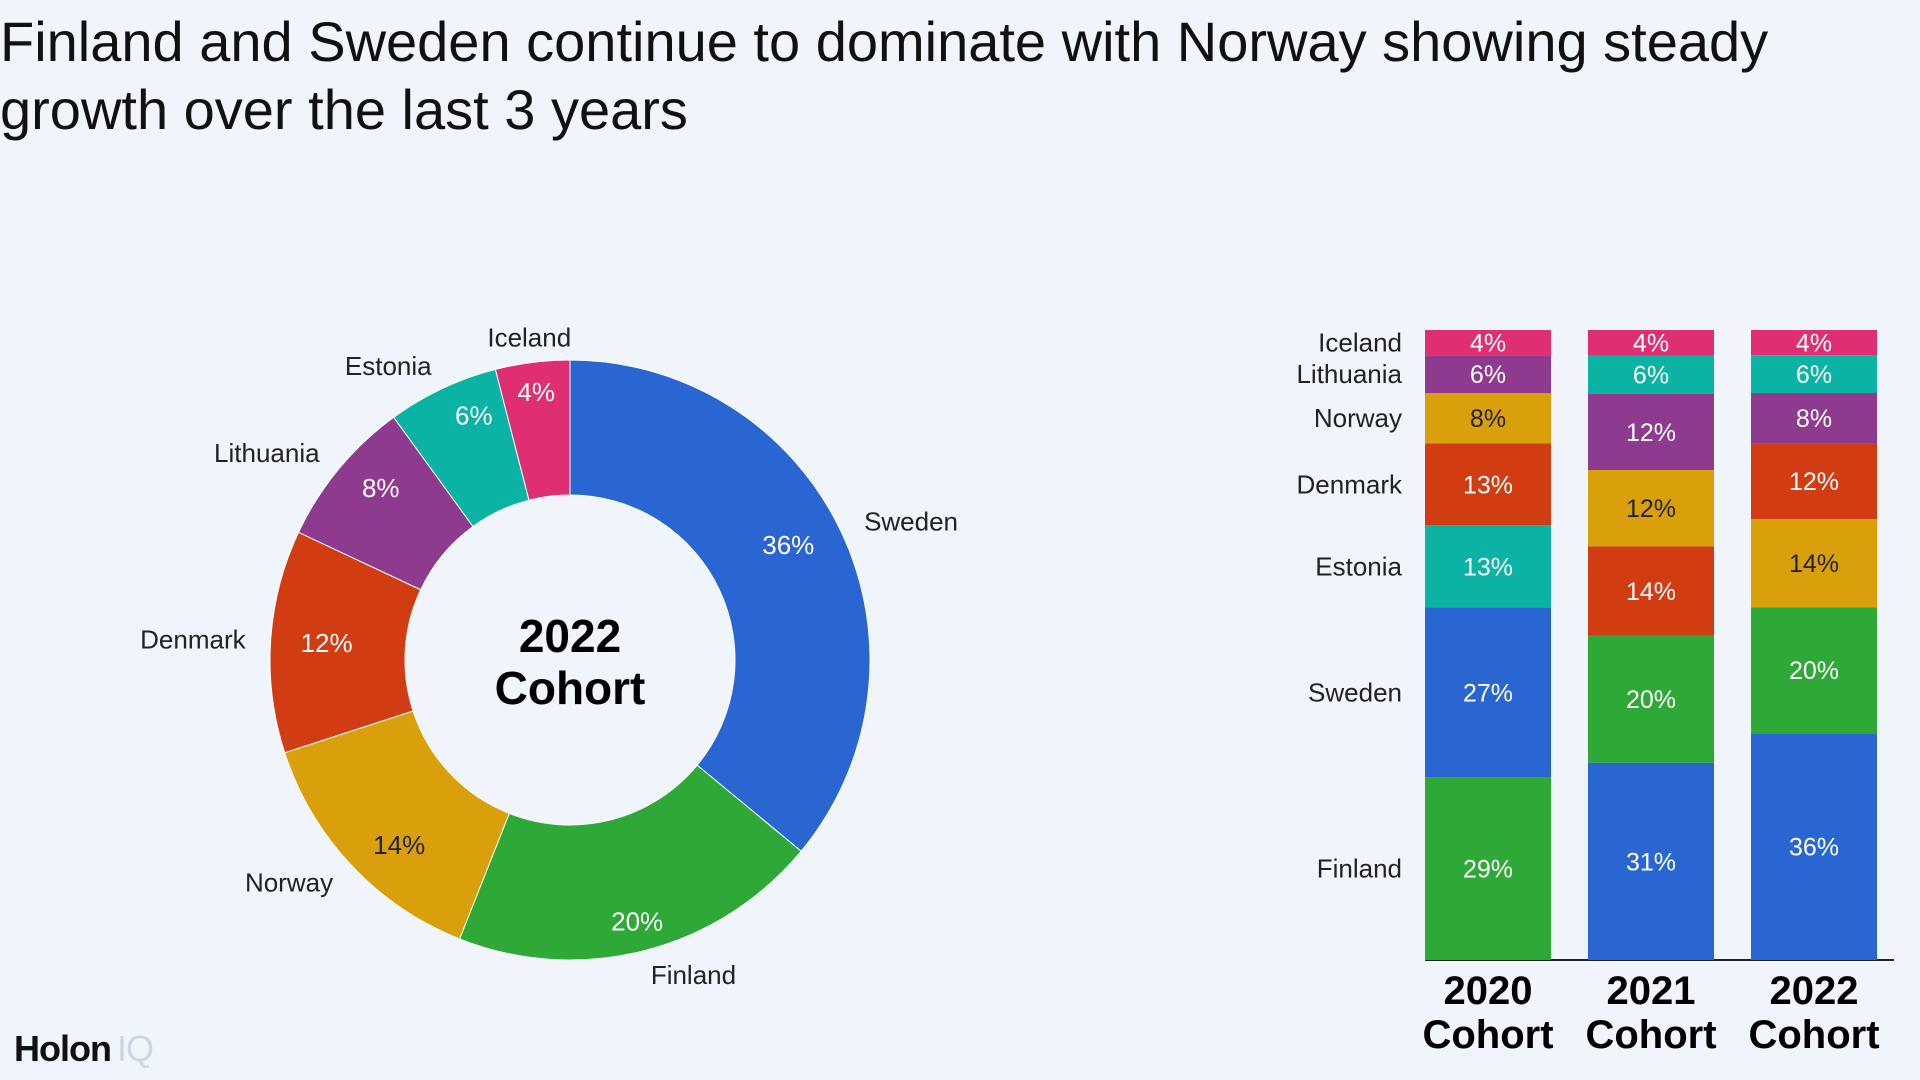  I want to click on bar-value-2022-finland: 20%, so click(1814, 671).